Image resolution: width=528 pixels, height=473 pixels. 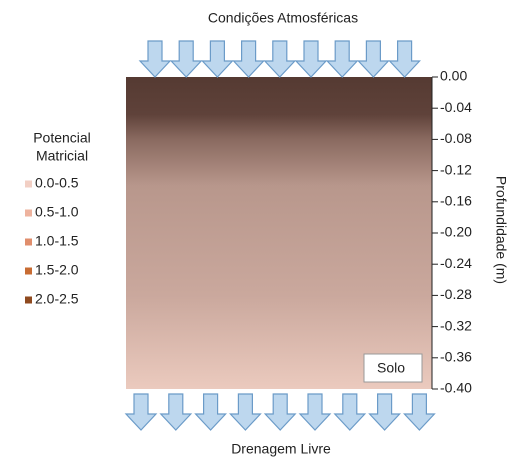 I want to click on tick-label: -0.08, so click(x=456, y=138).